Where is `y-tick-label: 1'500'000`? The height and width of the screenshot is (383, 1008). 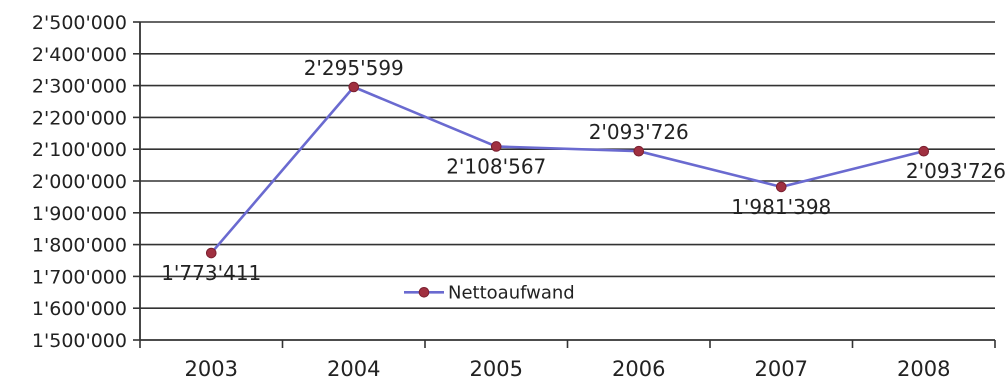
y-tick-label: 1'500'000 is located at coordinates (79, 341).